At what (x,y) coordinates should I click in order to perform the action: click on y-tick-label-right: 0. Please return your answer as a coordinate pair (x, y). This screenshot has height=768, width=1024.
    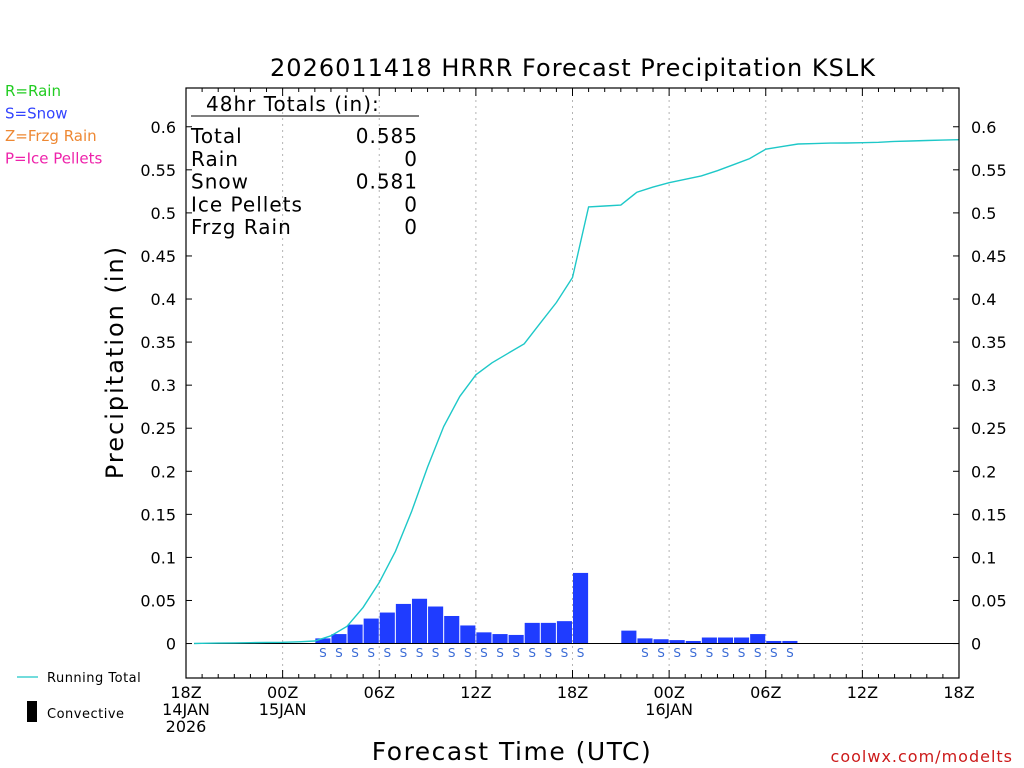
    Looking at the image, I should click on (976, 644).